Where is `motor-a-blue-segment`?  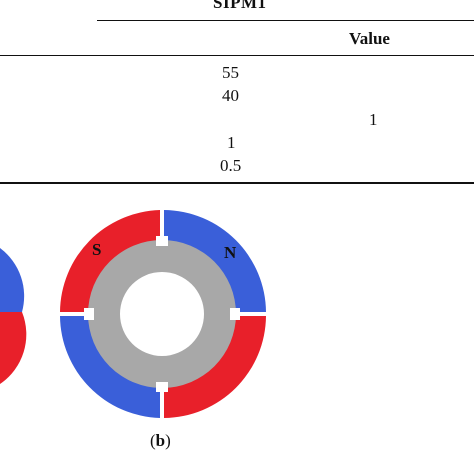 motor-a-blue-segment is located at coordinates (12, 280).